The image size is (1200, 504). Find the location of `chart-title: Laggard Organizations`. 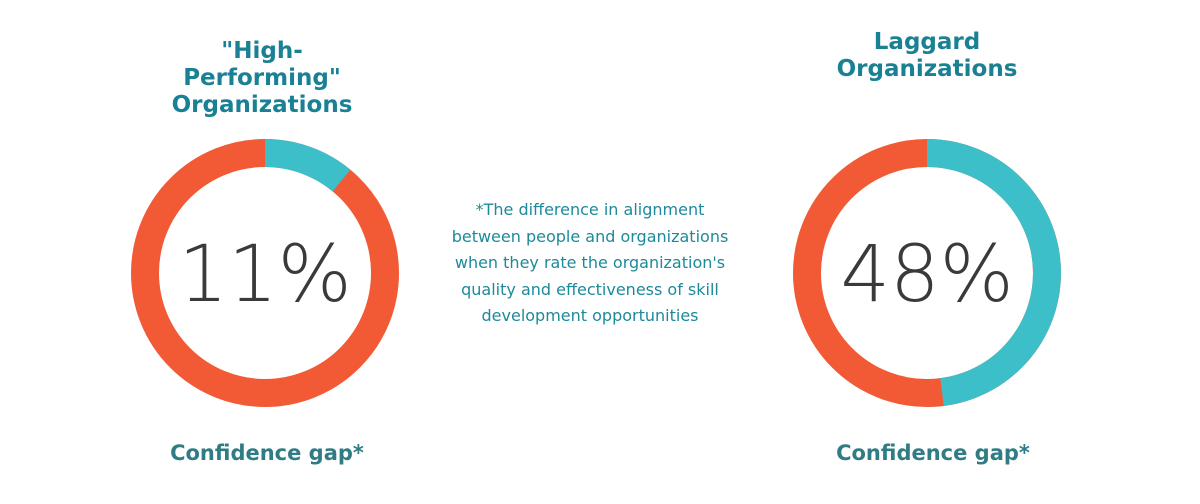

chart-title: Laggard Organizations is located at coordinates (927, 55).